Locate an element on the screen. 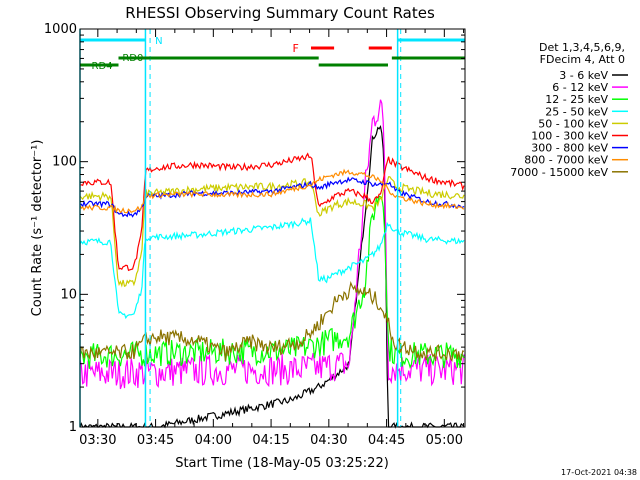 The height and width of the screenshot is (480, 640). x-tick-label: 04:30 is located at coordinates (328, 440).